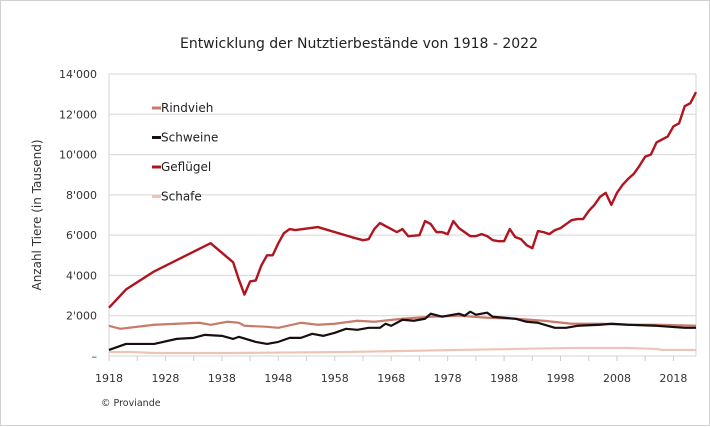  I want to click on x-tick-label: 1978, so click(448, 378).